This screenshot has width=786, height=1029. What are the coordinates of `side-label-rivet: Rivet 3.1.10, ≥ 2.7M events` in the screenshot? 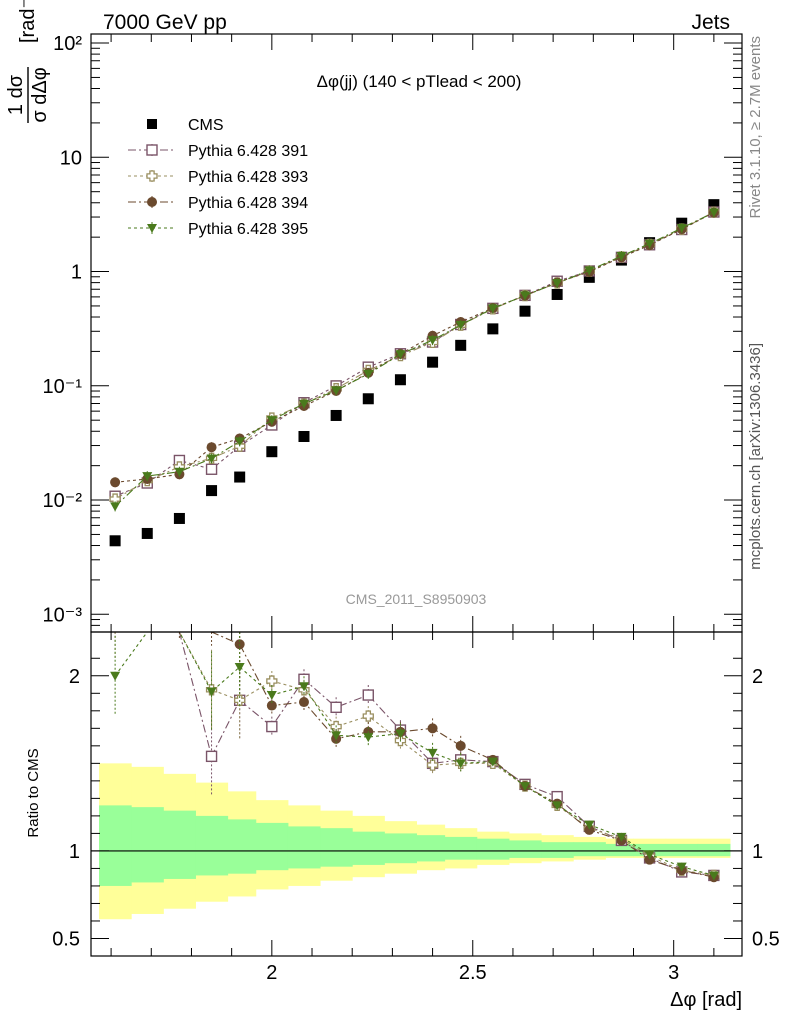 It's located at (755, 127).